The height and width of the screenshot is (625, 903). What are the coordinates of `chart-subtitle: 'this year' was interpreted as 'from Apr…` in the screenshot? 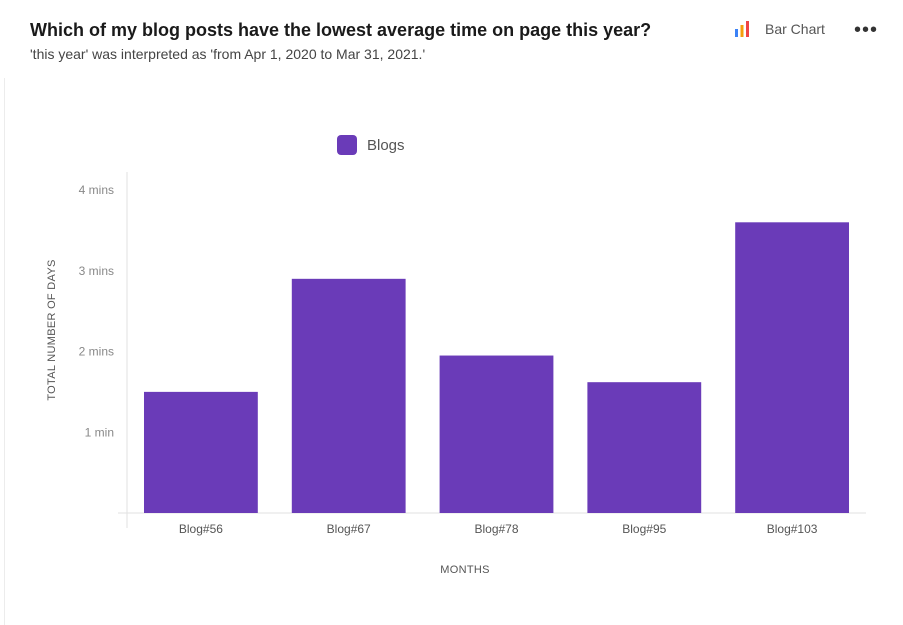 It's located at (228, 54).